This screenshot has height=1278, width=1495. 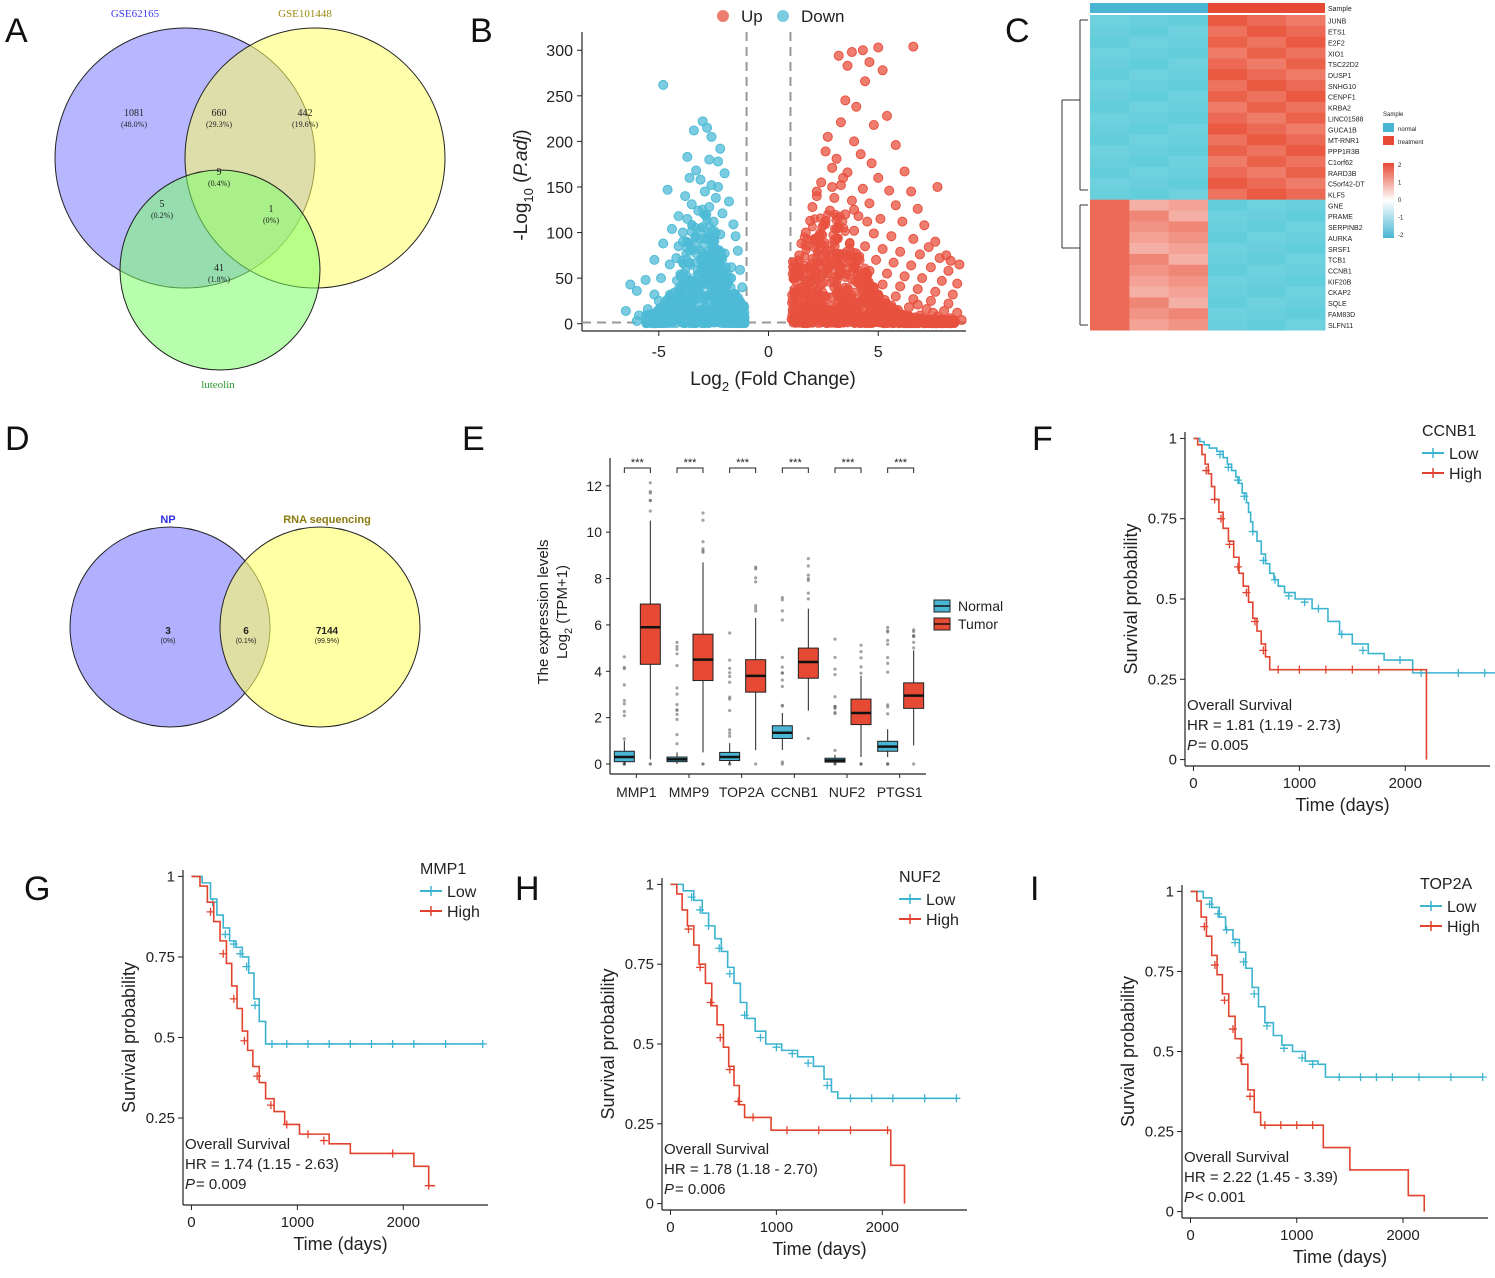 I want to click on panel-letter-i: I, so click(x=1034, y=889).